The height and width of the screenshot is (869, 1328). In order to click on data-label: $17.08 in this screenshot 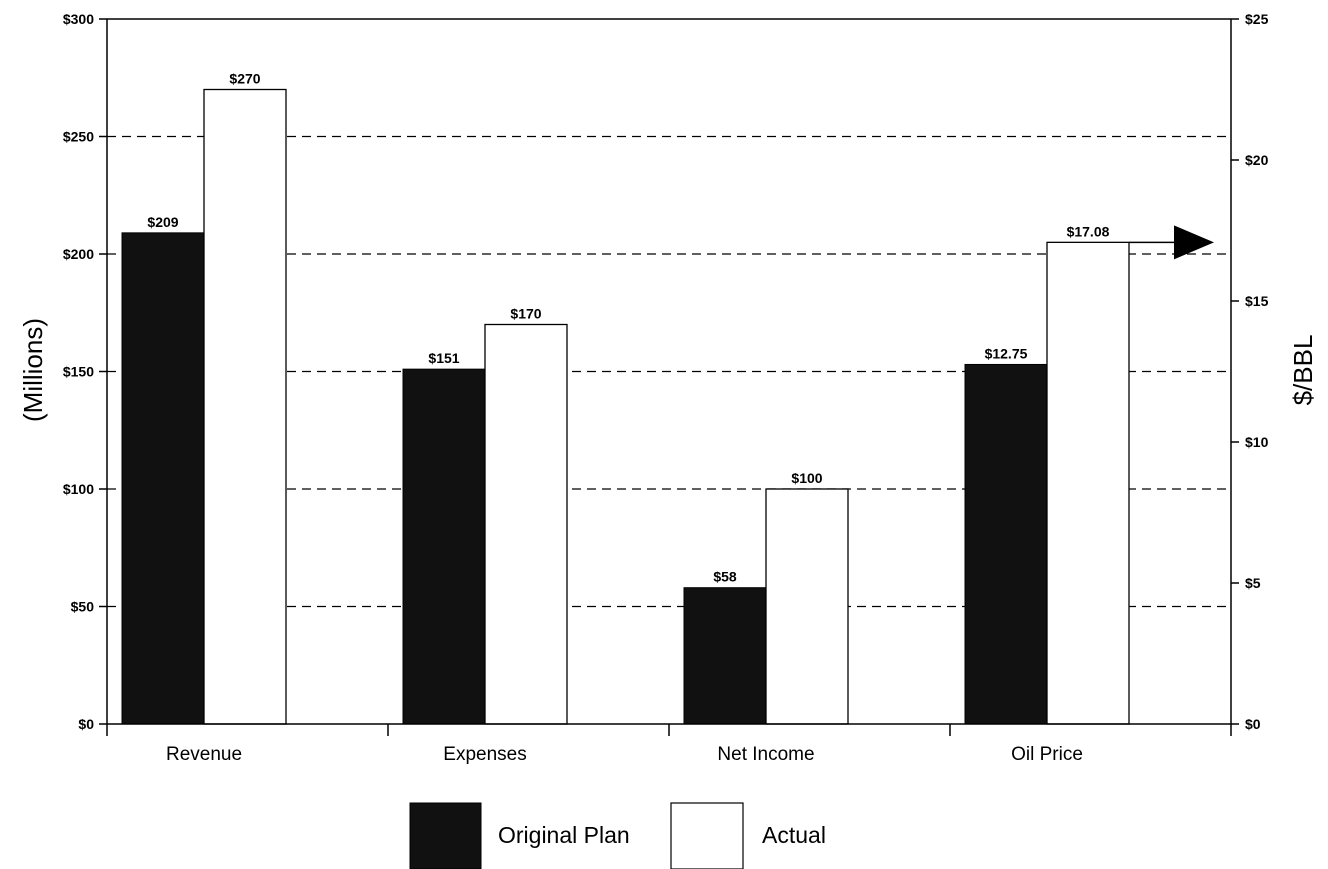, I will do `click(1088, 231)`.